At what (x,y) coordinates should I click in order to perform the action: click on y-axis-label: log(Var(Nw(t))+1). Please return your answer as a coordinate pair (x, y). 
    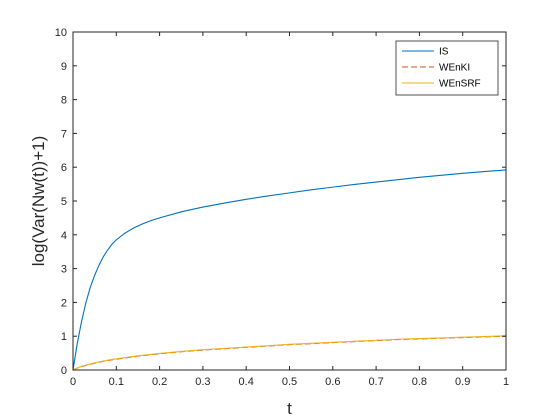
    Looking at the image, I should click on (38, 201).